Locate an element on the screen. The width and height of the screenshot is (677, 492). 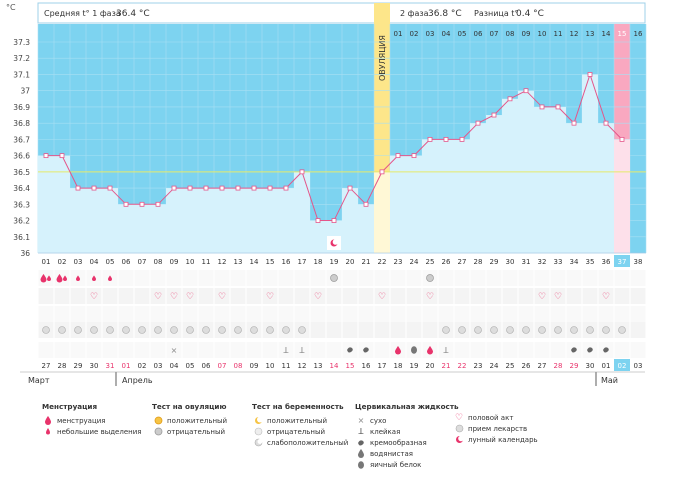
calendar-date: 01 is located at coordinates (126, 366).